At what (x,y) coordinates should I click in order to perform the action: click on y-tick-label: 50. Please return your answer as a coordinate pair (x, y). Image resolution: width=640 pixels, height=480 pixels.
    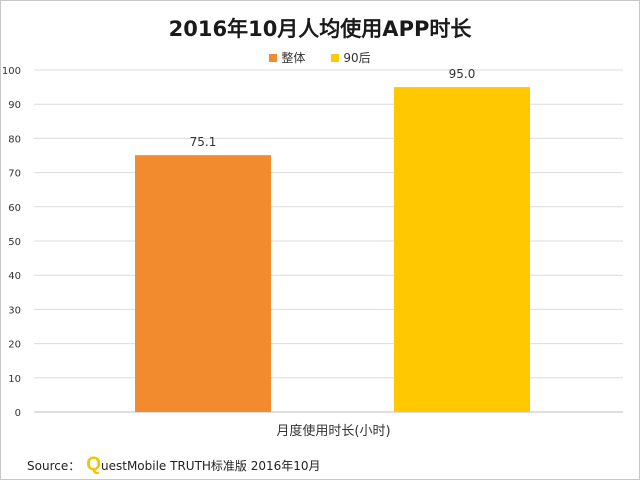
    Looking at the image, I should click on (14, 242).